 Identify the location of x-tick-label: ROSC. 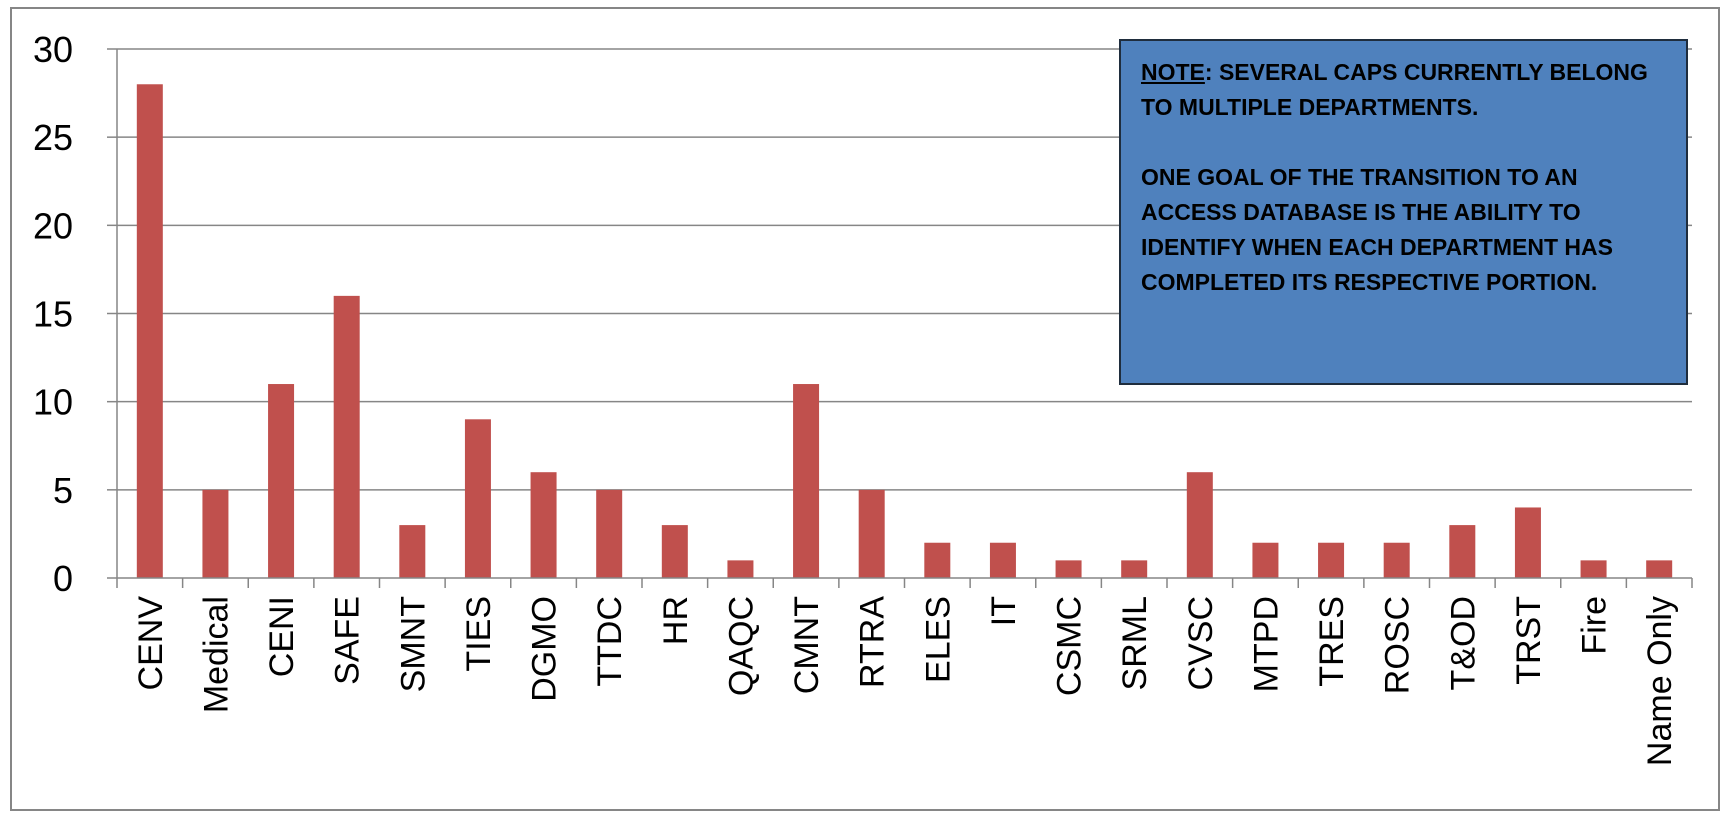
(1398, 645).